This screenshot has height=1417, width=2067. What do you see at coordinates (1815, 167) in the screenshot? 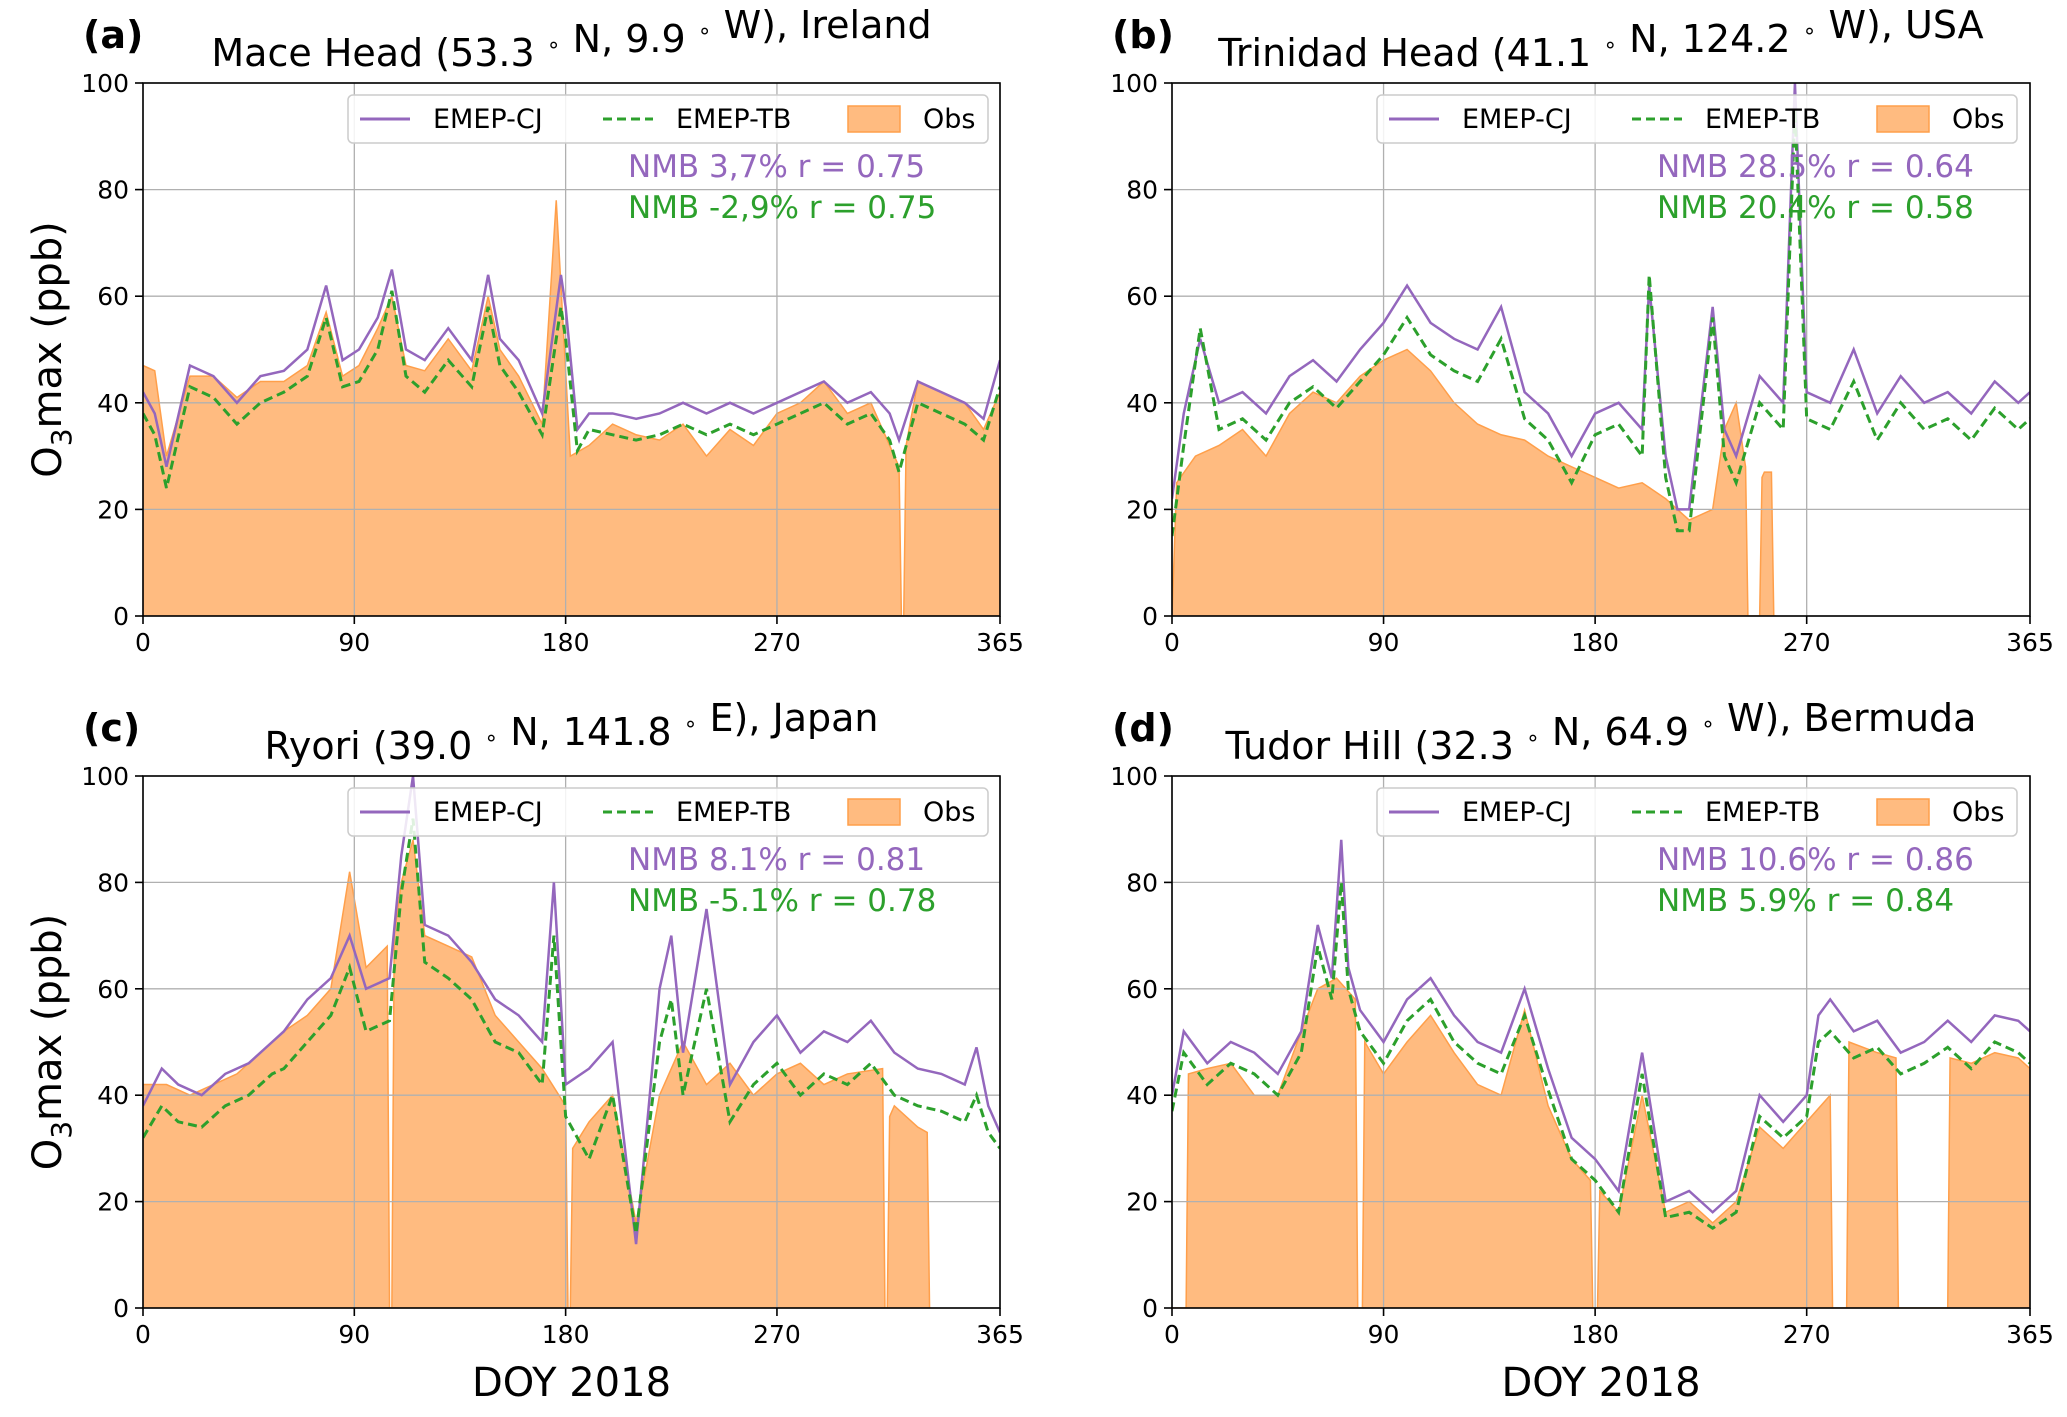
I see `stats-cj: NMB 28.5% r = 0.64` at bounding box center [1815, 167].